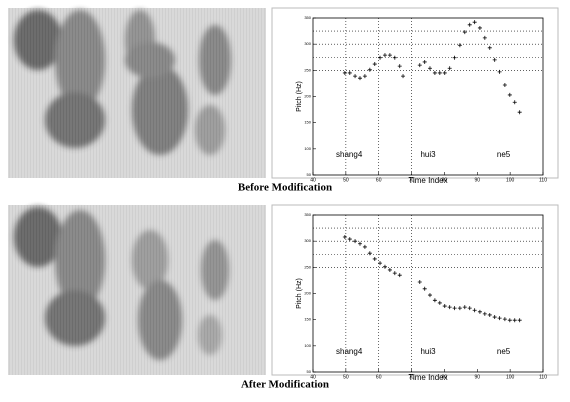 The image size is (570, 402). What do you see at coordinates (428, 351) in the screenshot?
I see `annotation: hui3` at bounding box center [428, 351].